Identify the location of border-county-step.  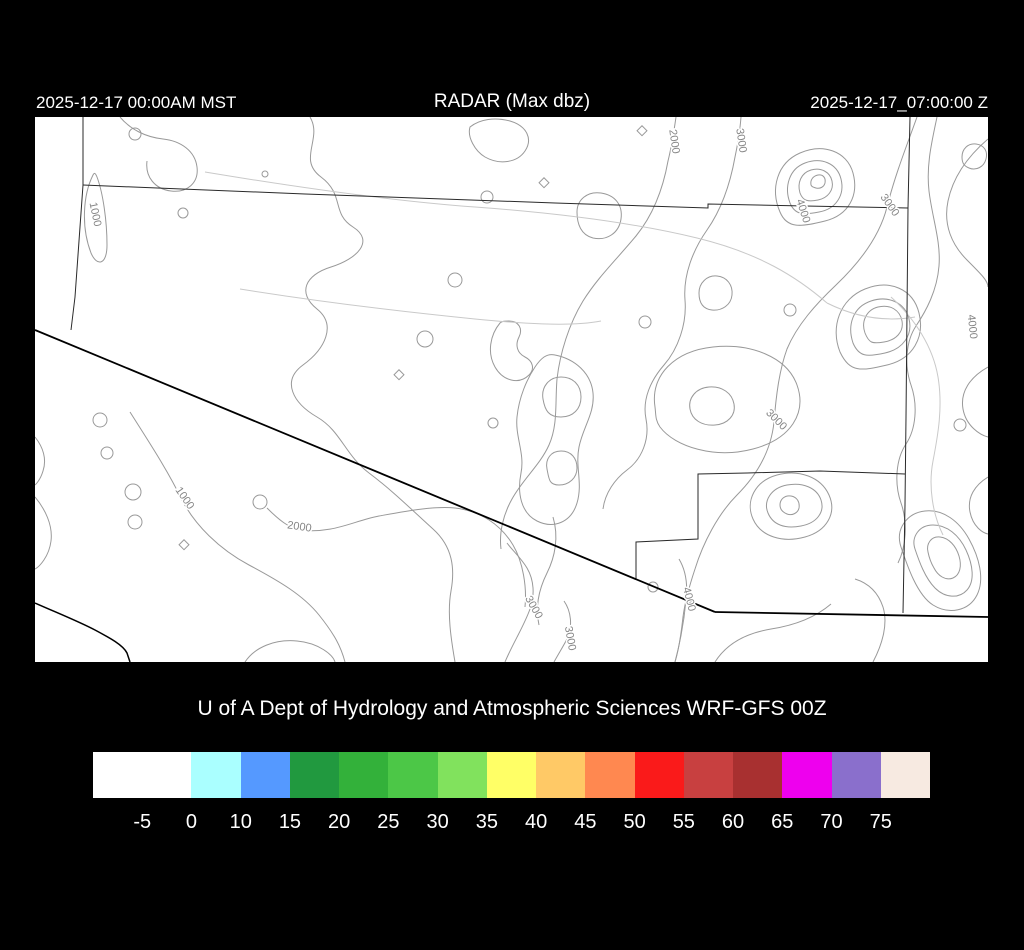
(770, 524).